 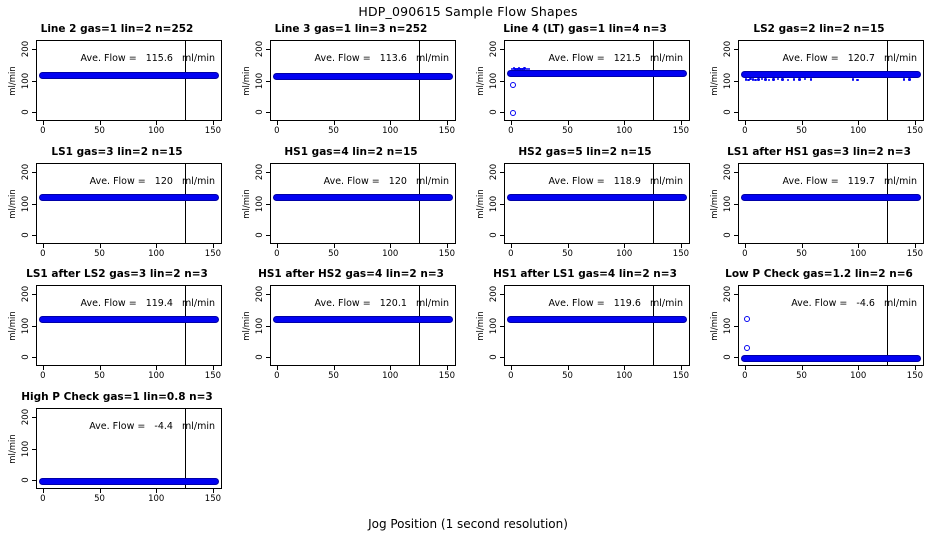 What do you see at coordinates (351, 274) in the screenshot?
I see `panel-title: HS1 after HS2 gas=4 lin=2 n=3` at bounding box center [351, 274].